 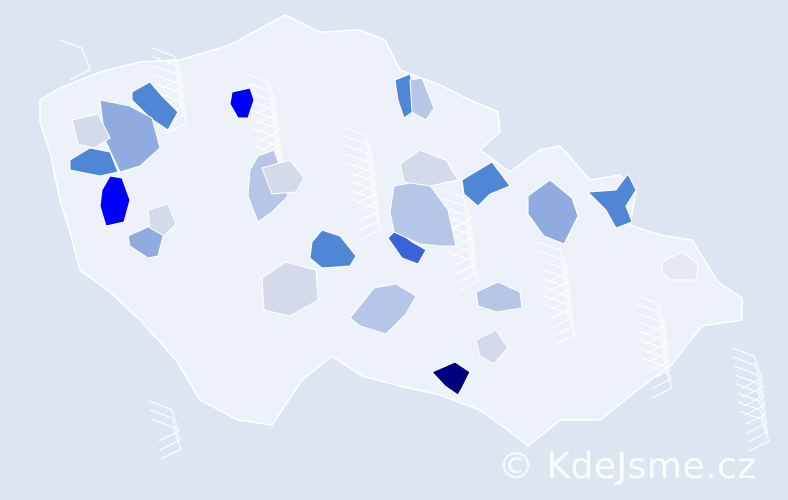 I want to click on district-faint, so click(x=680, y=266).